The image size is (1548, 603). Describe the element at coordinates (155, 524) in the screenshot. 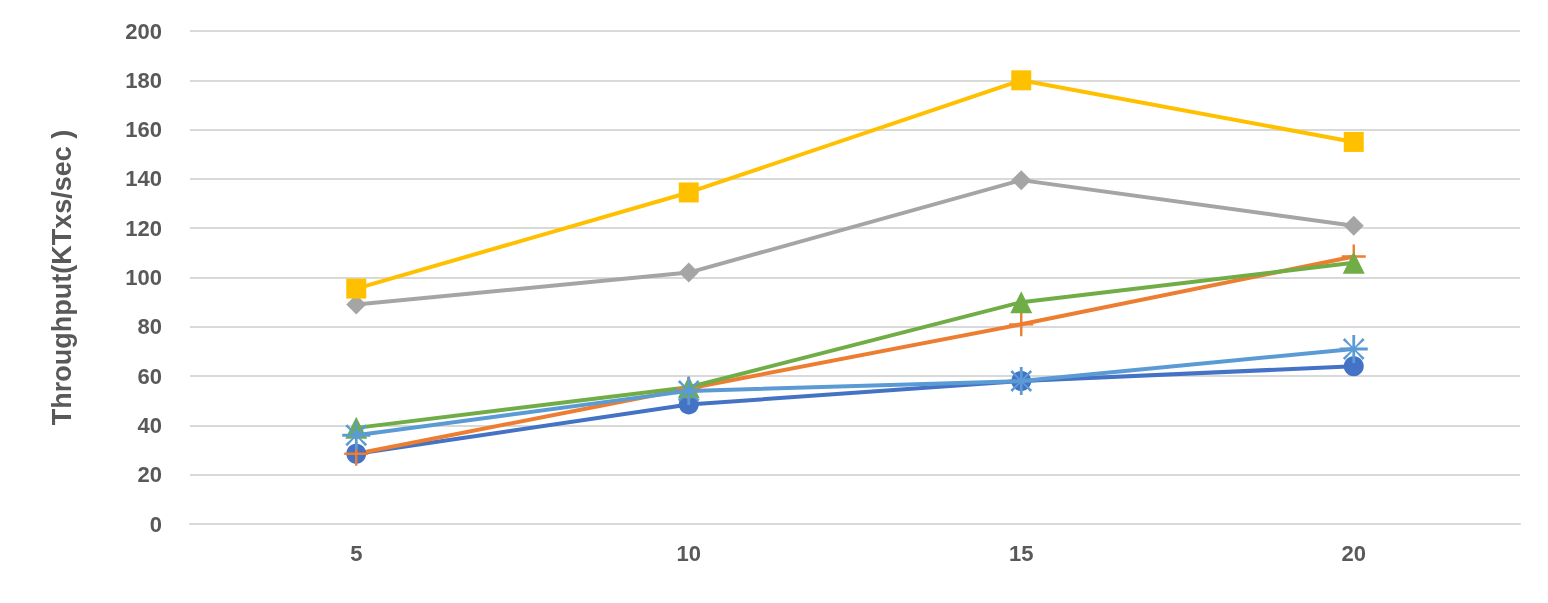

I see `y-tick-label: 0` at that location.